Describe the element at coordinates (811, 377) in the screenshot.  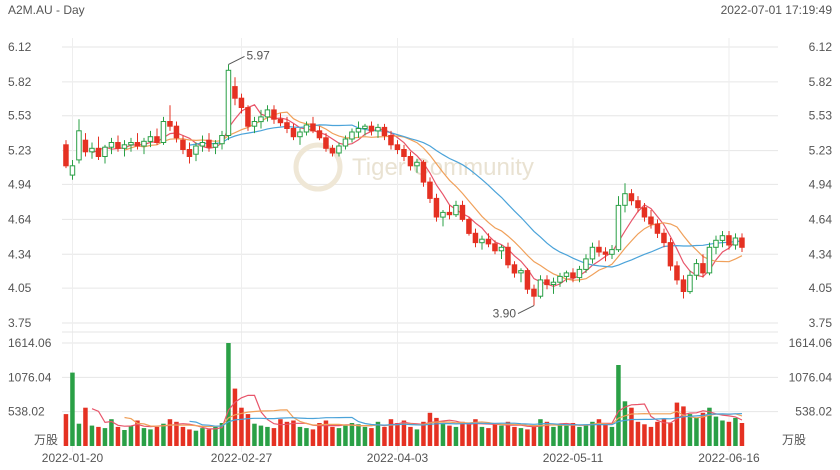
I see `volume-tick-right: 1076.04` at that location.